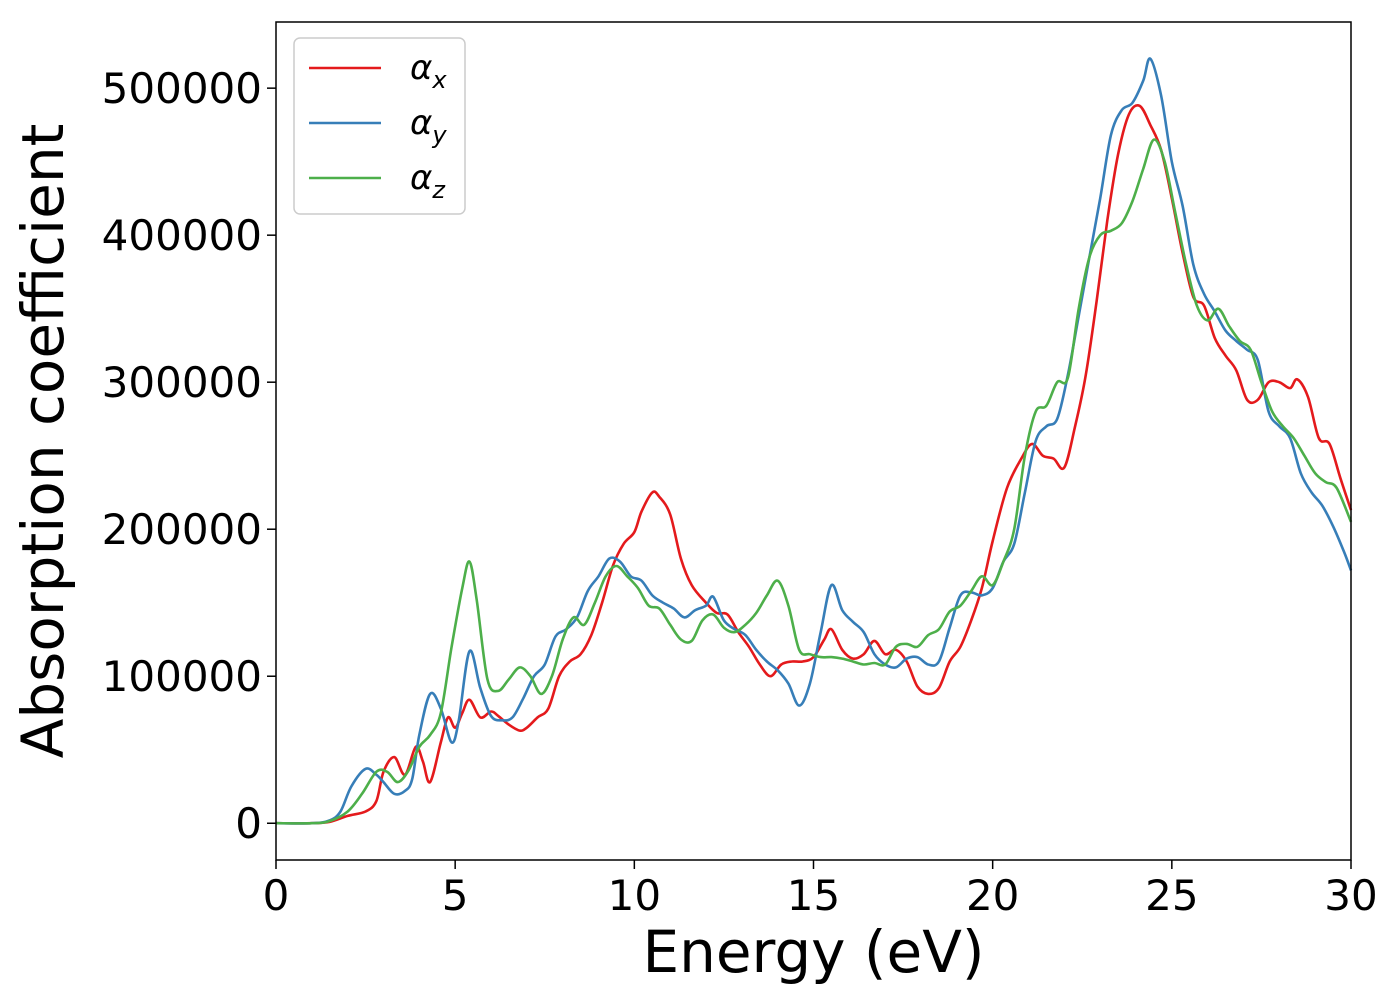  What do you see at coordinates (43, 441) in the screenshot?
I see `y-axis-title: Absorption coefficient` at bounding box center [43, 441].